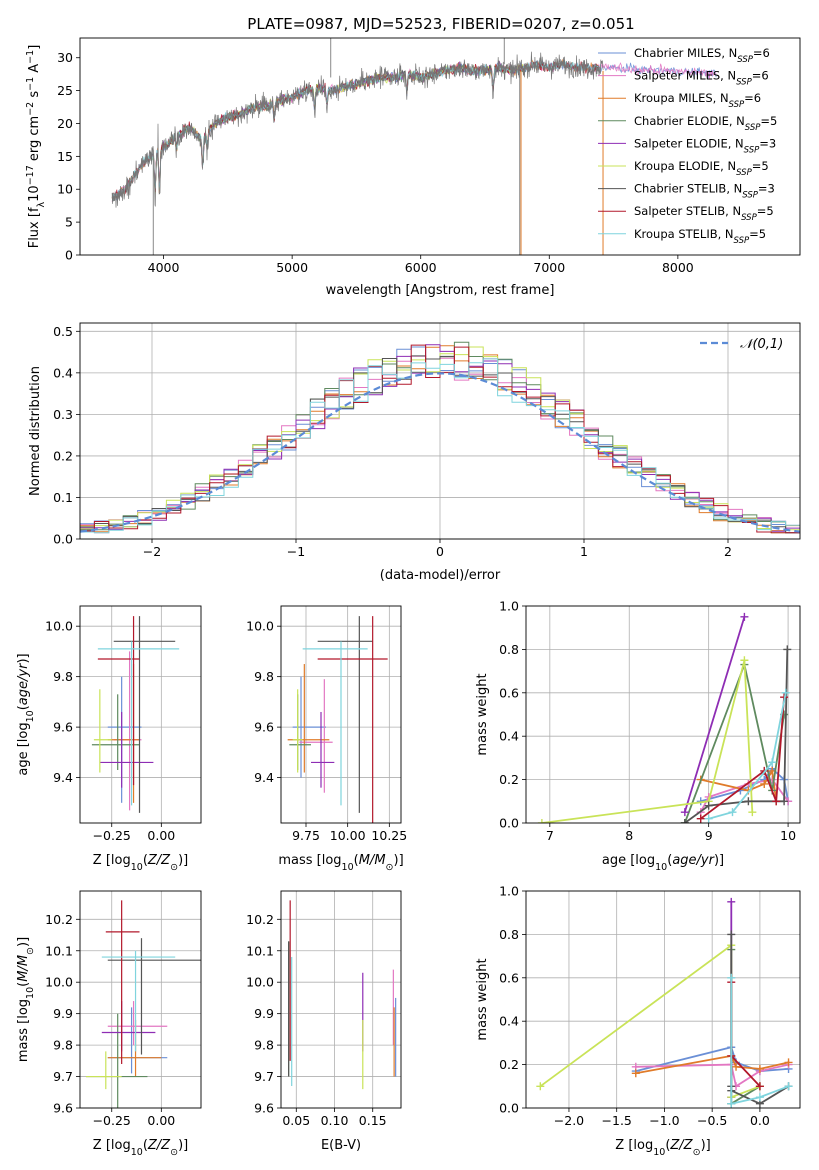  What do you see at coordinates (292, 267) in the screenshot?
I see `x-tick-label: 5000` at bounding box center [292, 267].